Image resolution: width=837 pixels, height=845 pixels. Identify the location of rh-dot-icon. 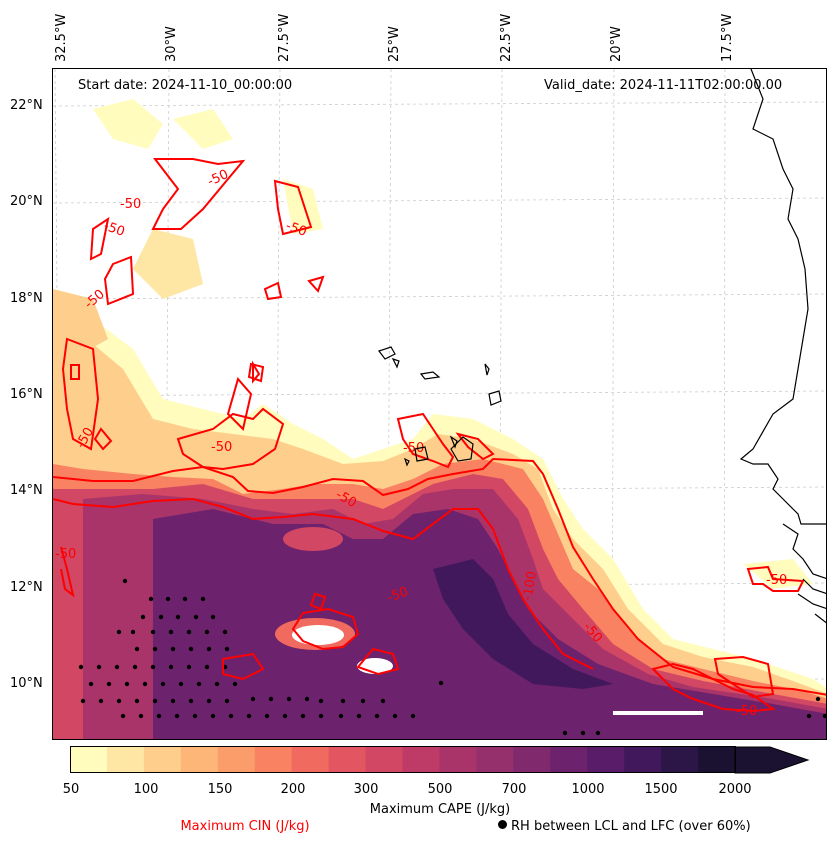
(502, 824).